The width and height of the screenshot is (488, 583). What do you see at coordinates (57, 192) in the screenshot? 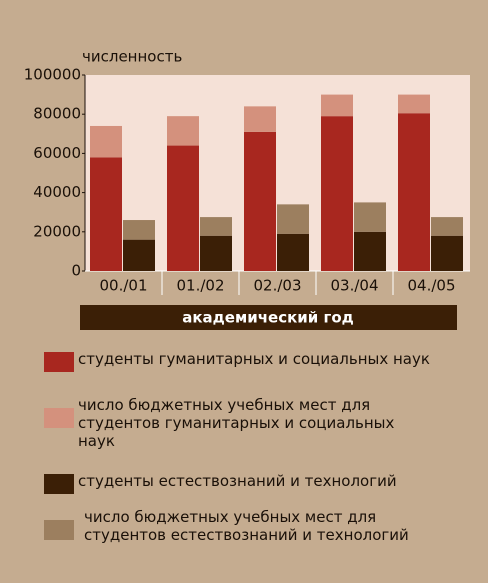
I see `y-tick-label: 40000` at bounding box center [57, 192].